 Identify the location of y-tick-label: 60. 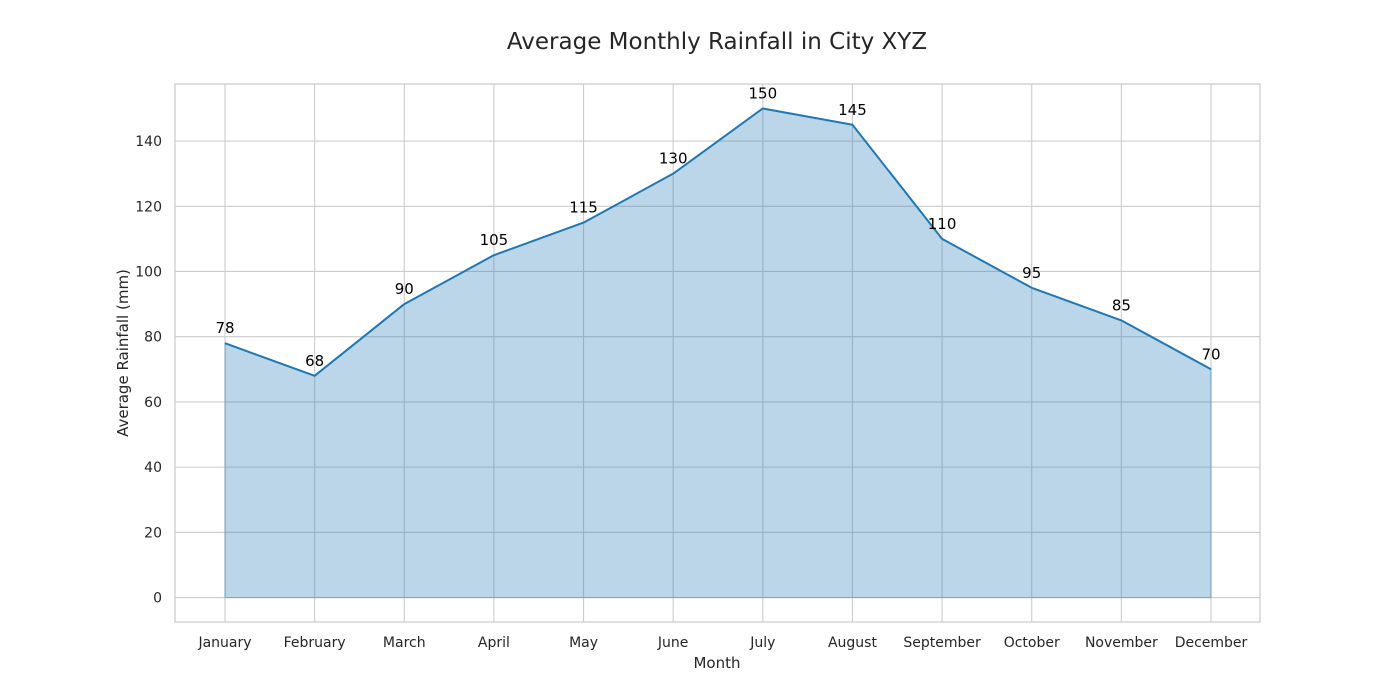
(153, 403).